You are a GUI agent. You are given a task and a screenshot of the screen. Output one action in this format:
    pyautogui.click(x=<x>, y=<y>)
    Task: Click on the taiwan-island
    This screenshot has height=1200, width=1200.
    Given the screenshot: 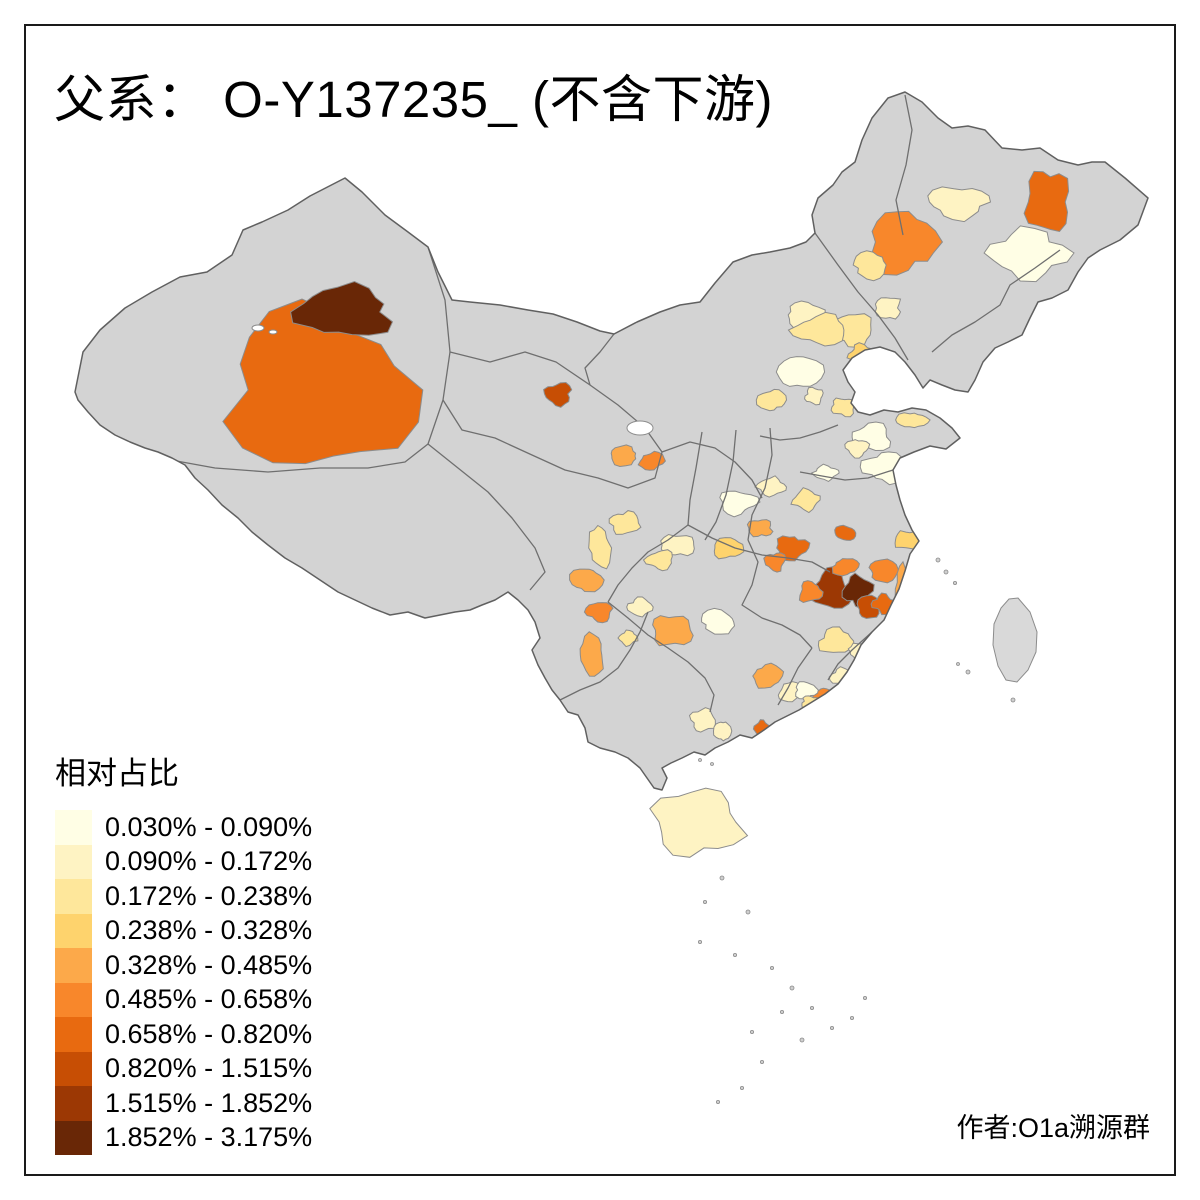 What is the action you would take?
    pyautogui.click(x=1015, y=640)
    